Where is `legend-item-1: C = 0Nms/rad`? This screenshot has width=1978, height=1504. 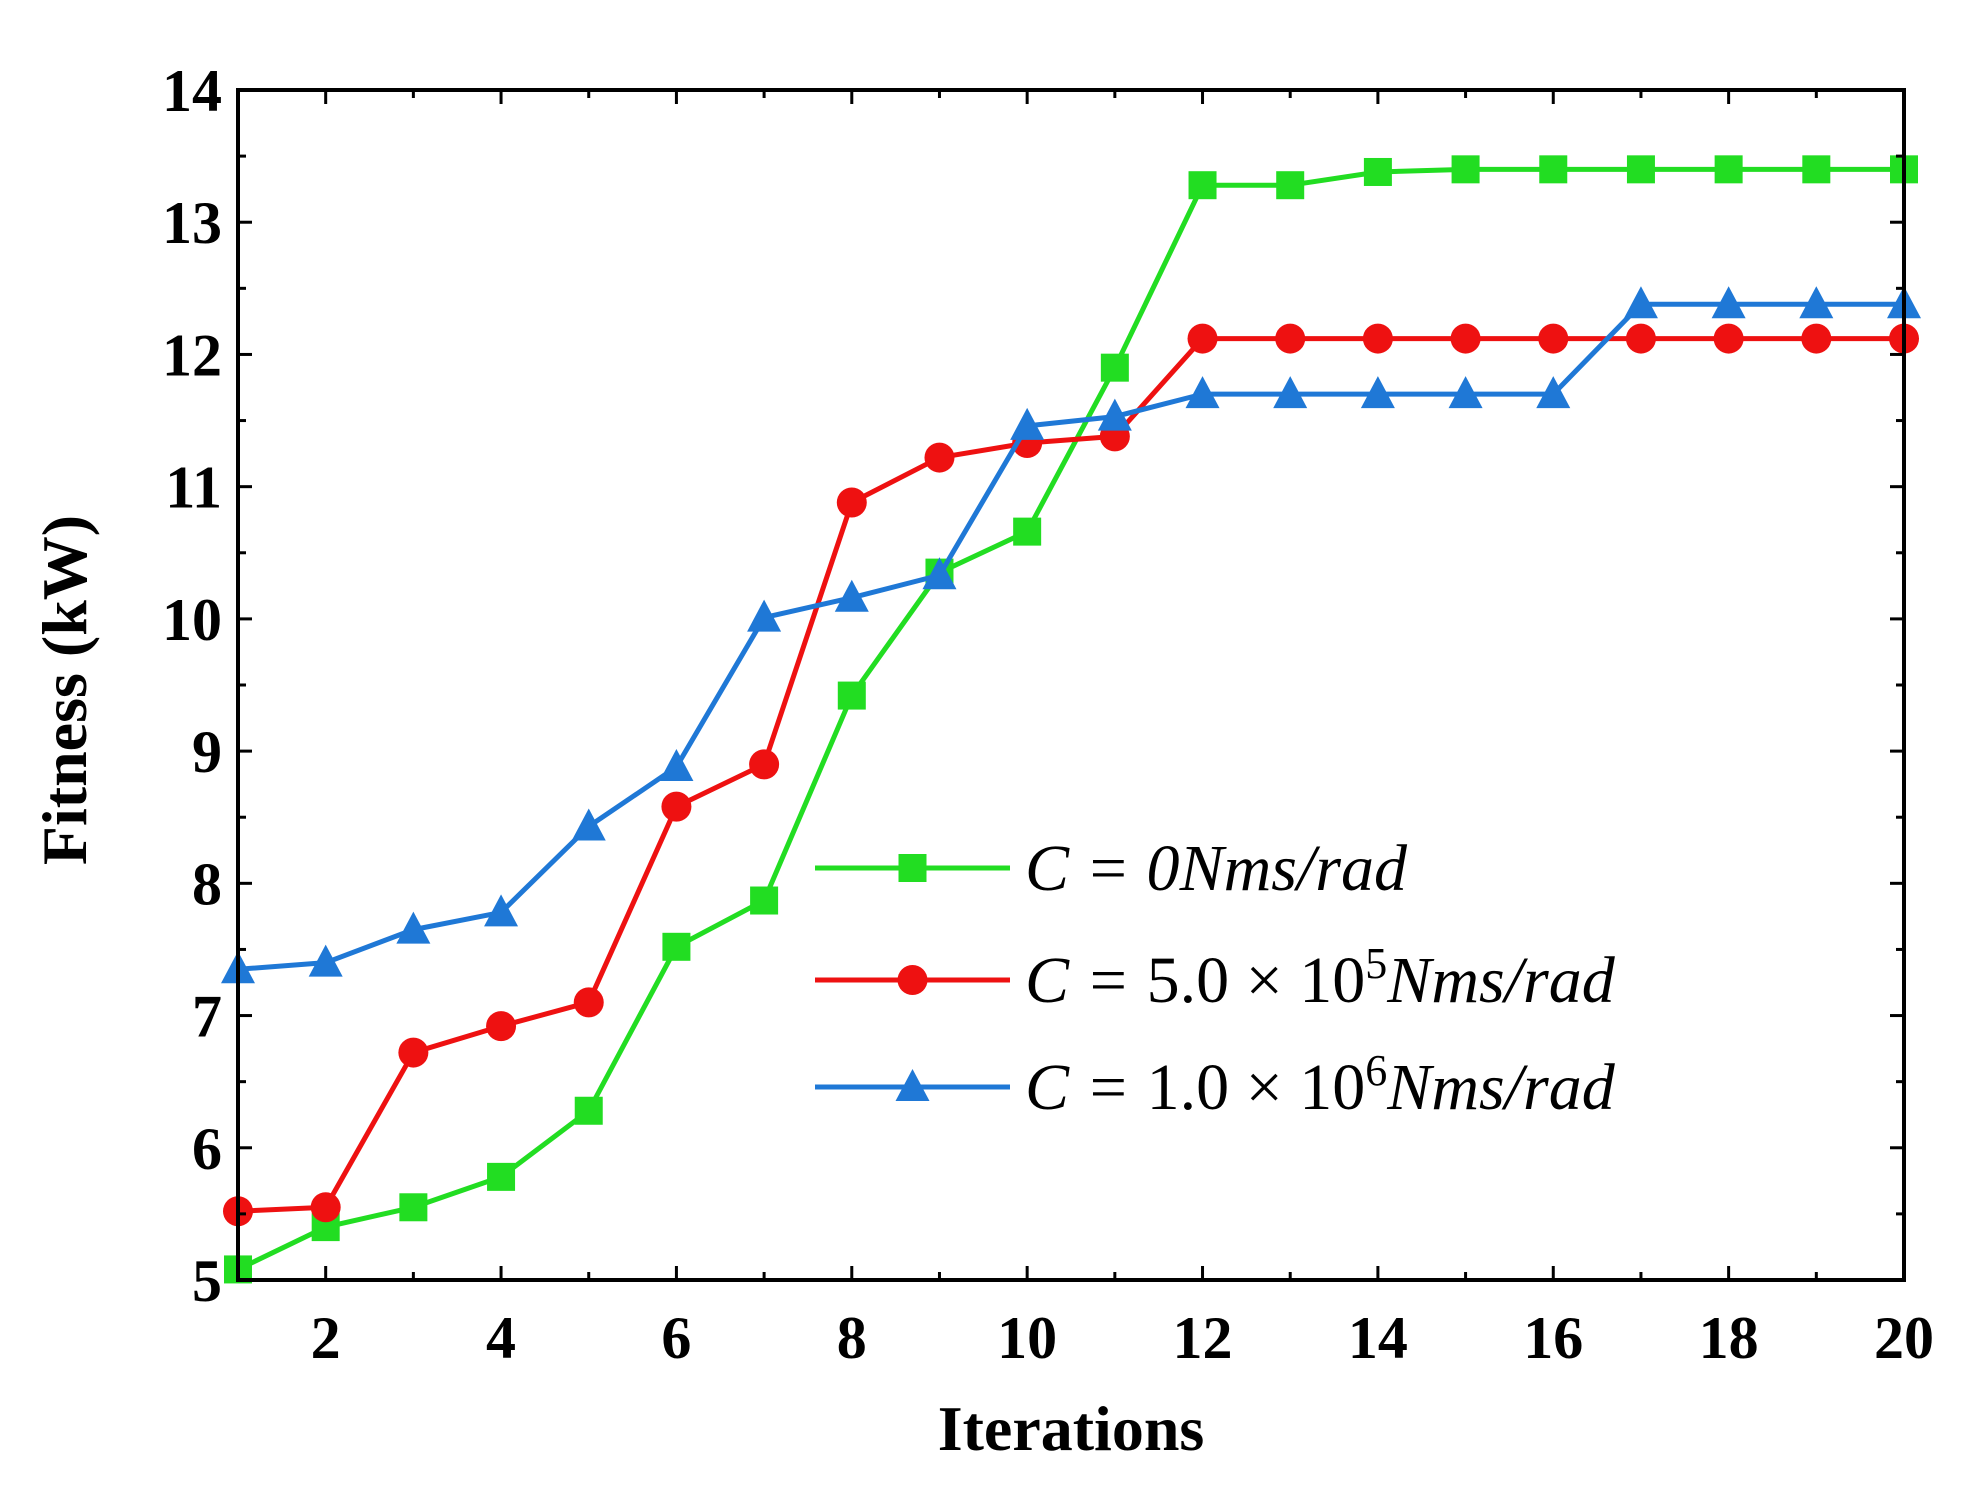
legend-item-1: C = 0Nms/rad is located at coordinates (1111, 868).